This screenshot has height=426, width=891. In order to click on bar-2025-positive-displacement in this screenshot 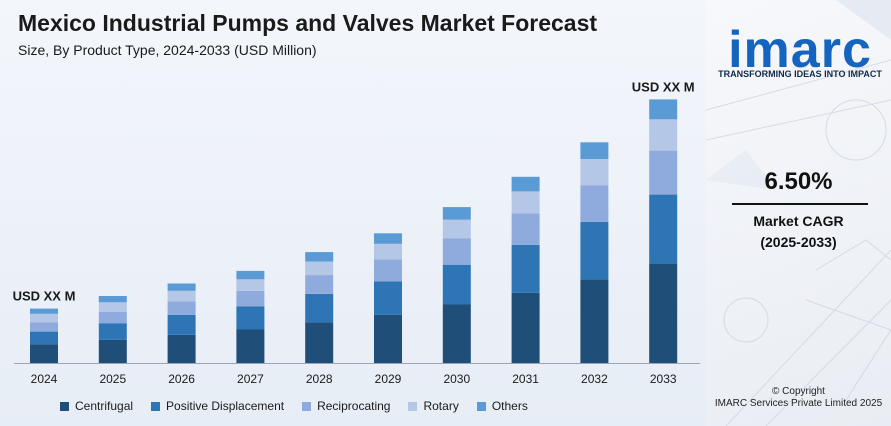, I will do `click(112, 331)`.